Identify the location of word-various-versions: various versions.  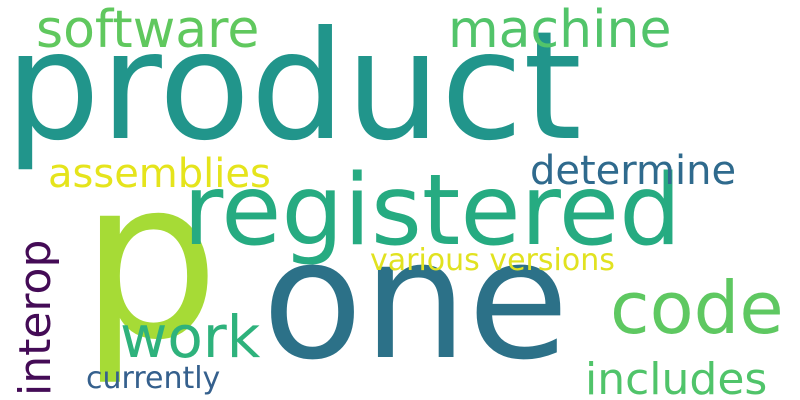
(492, 260).